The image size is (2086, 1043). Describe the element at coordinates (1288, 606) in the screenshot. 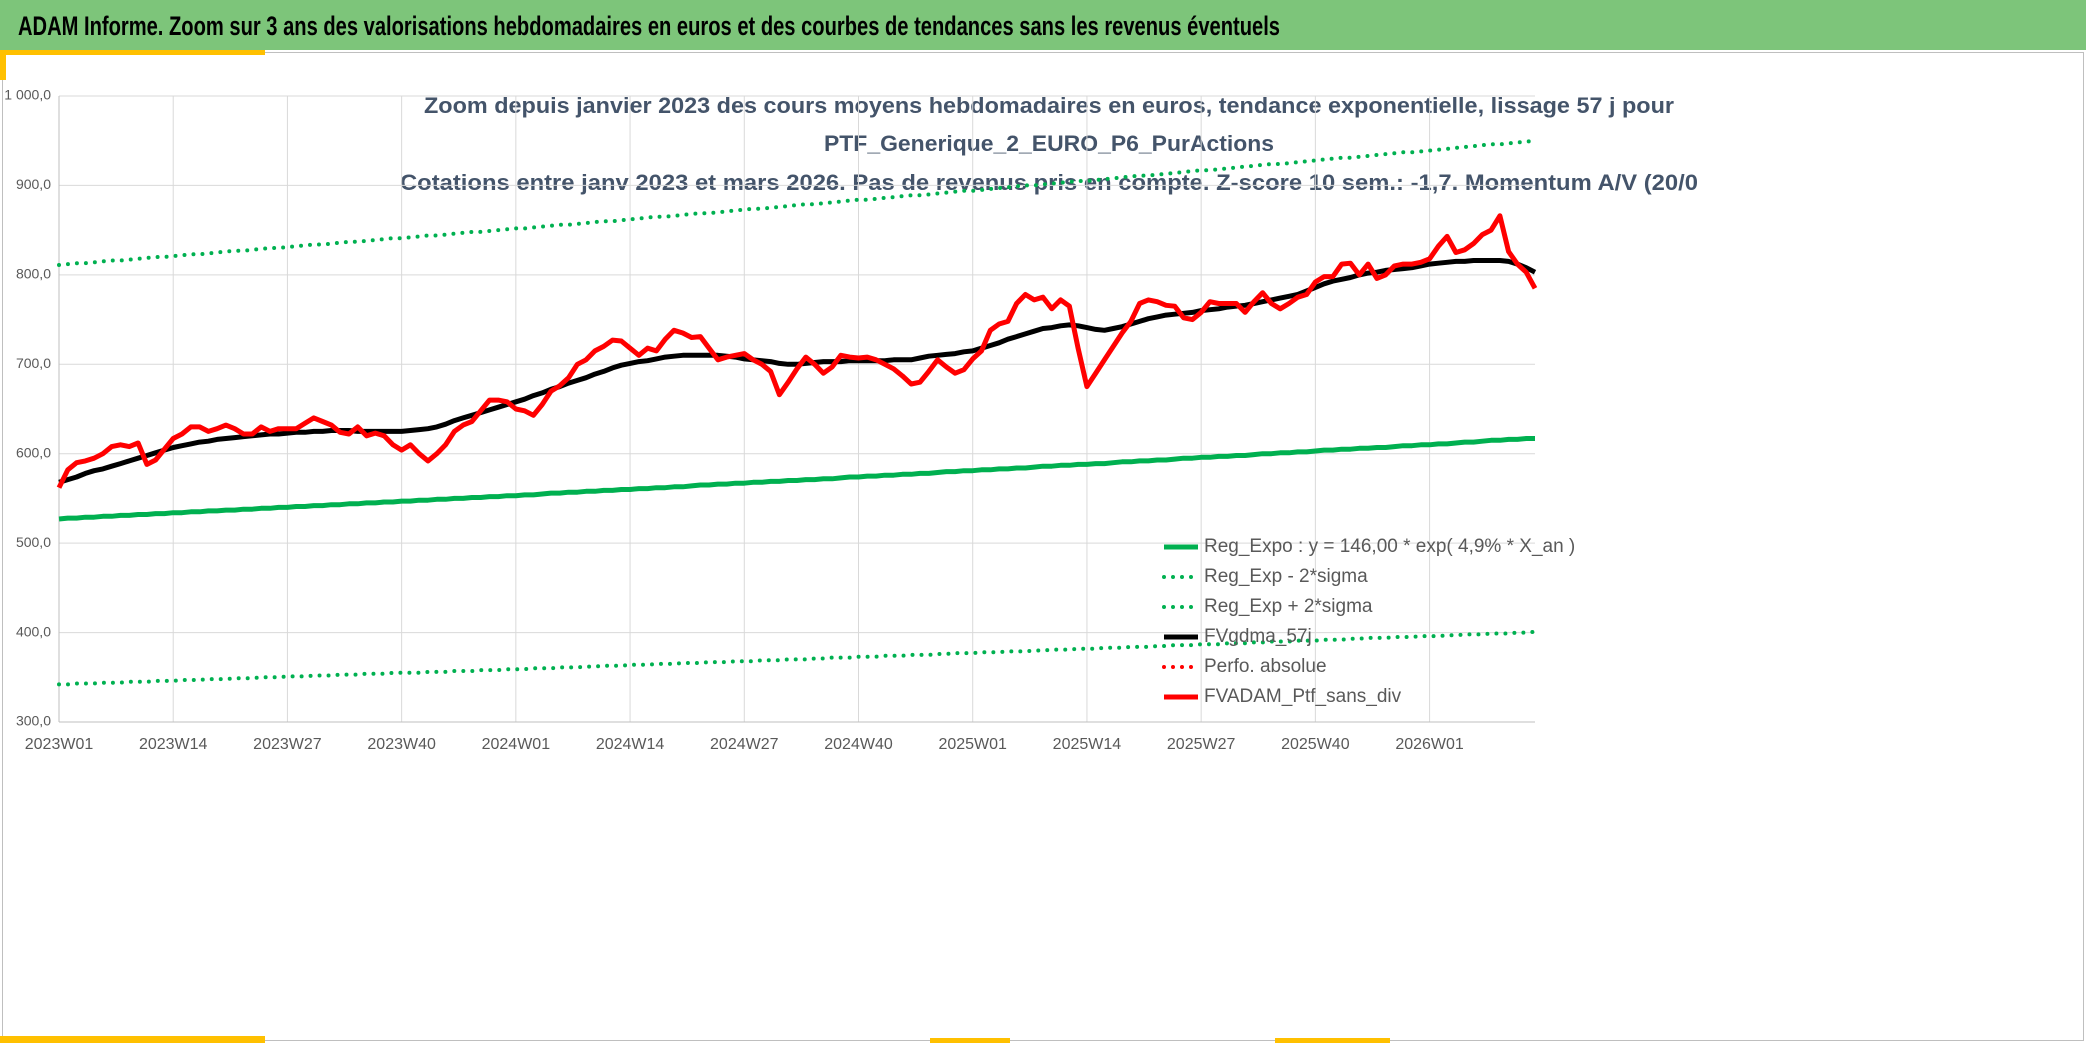

I see `legend-label: Reg_Exp + 2*sigma` at that location.